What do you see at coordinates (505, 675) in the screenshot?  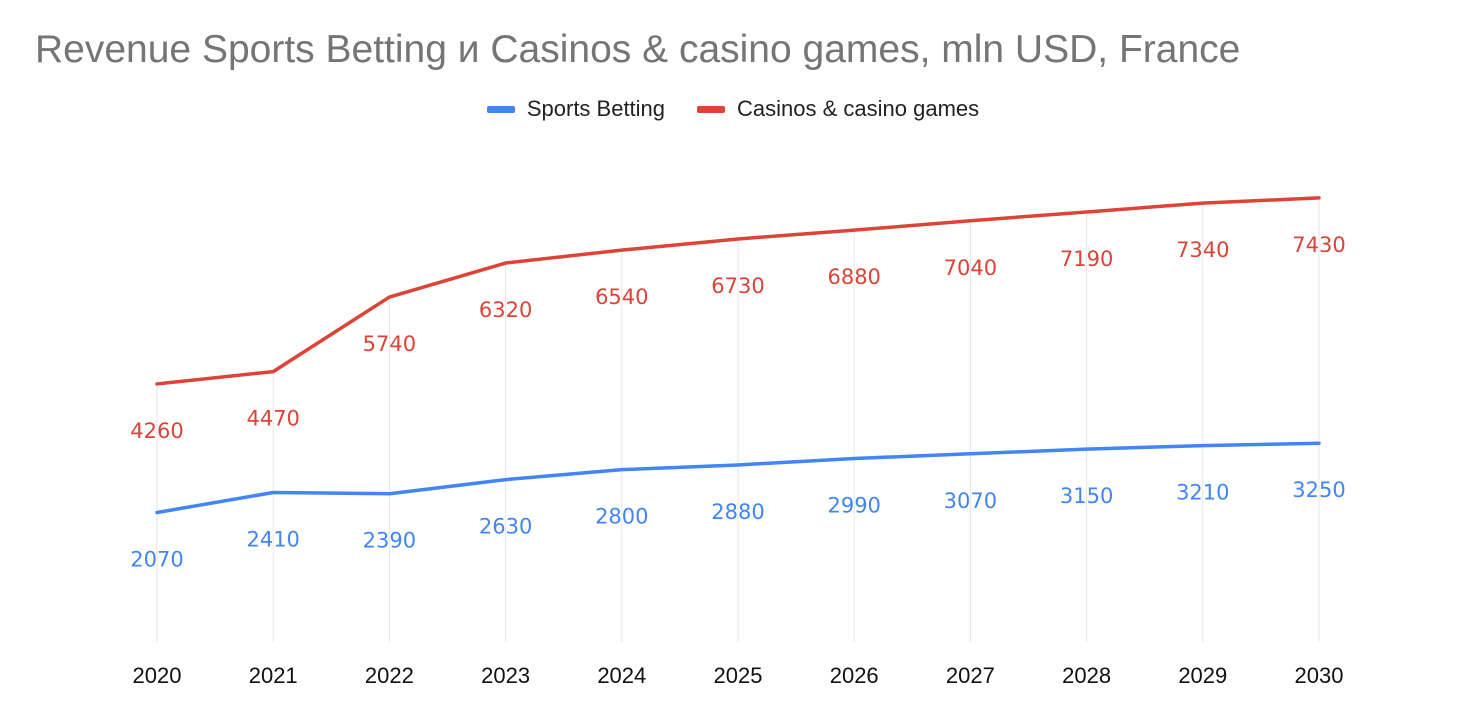 I see `x-tick-label-2023: 2023` at bounding box center [505, 675].